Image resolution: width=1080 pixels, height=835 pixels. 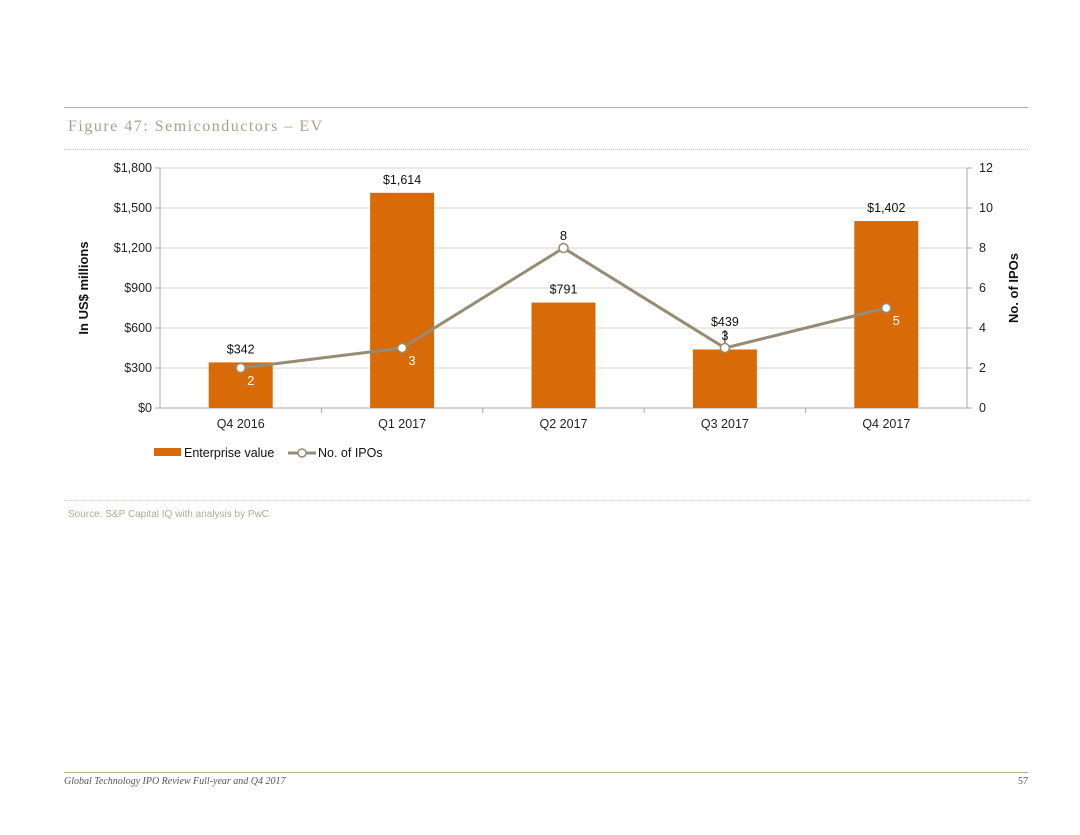 I want to click on figure-title: Figure 47: Semiconductors – EV, so click(x=196, y=126).